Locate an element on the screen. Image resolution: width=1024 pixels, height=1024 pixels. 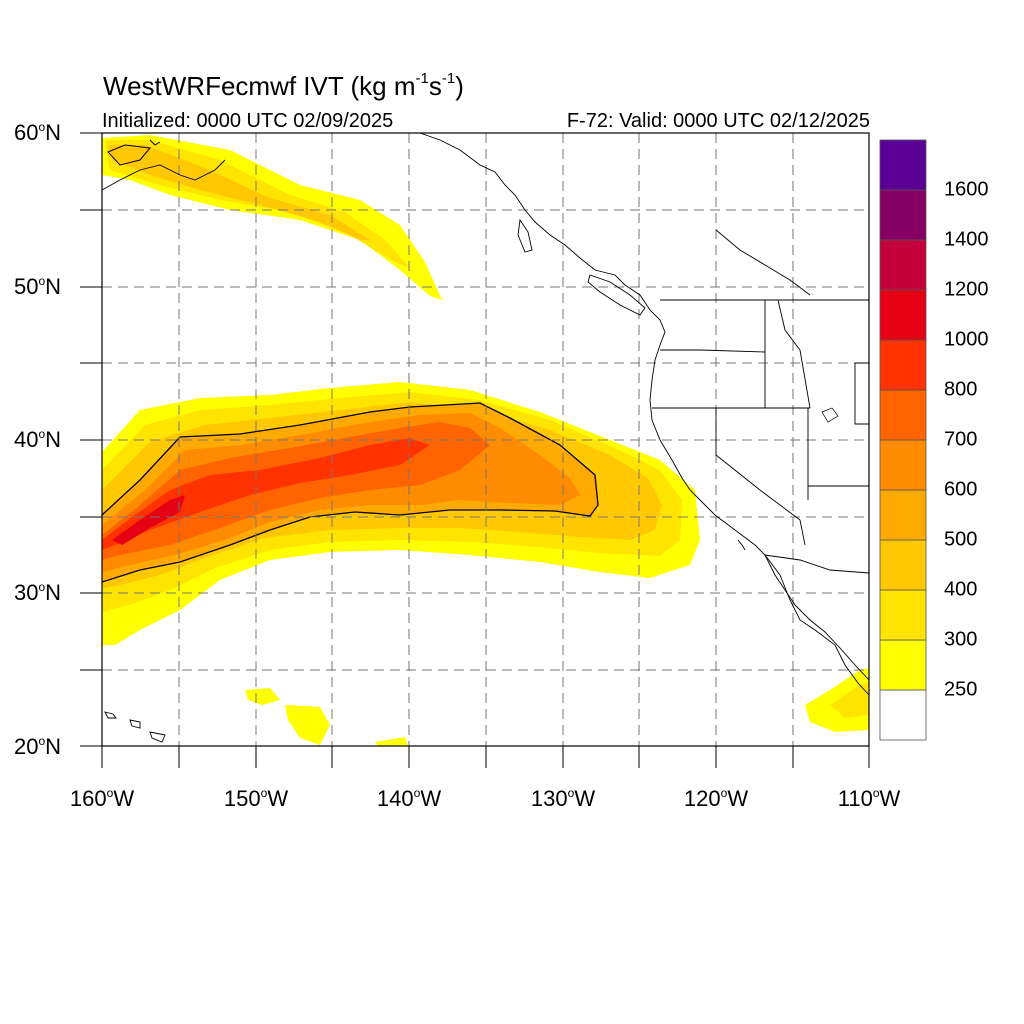
wa-or-border is located at coordinates (713, 351).